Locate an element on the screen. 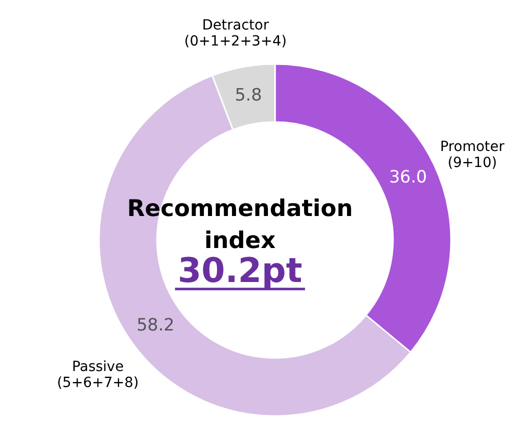  text: 30.2pt is located at coordinates (240, 271).